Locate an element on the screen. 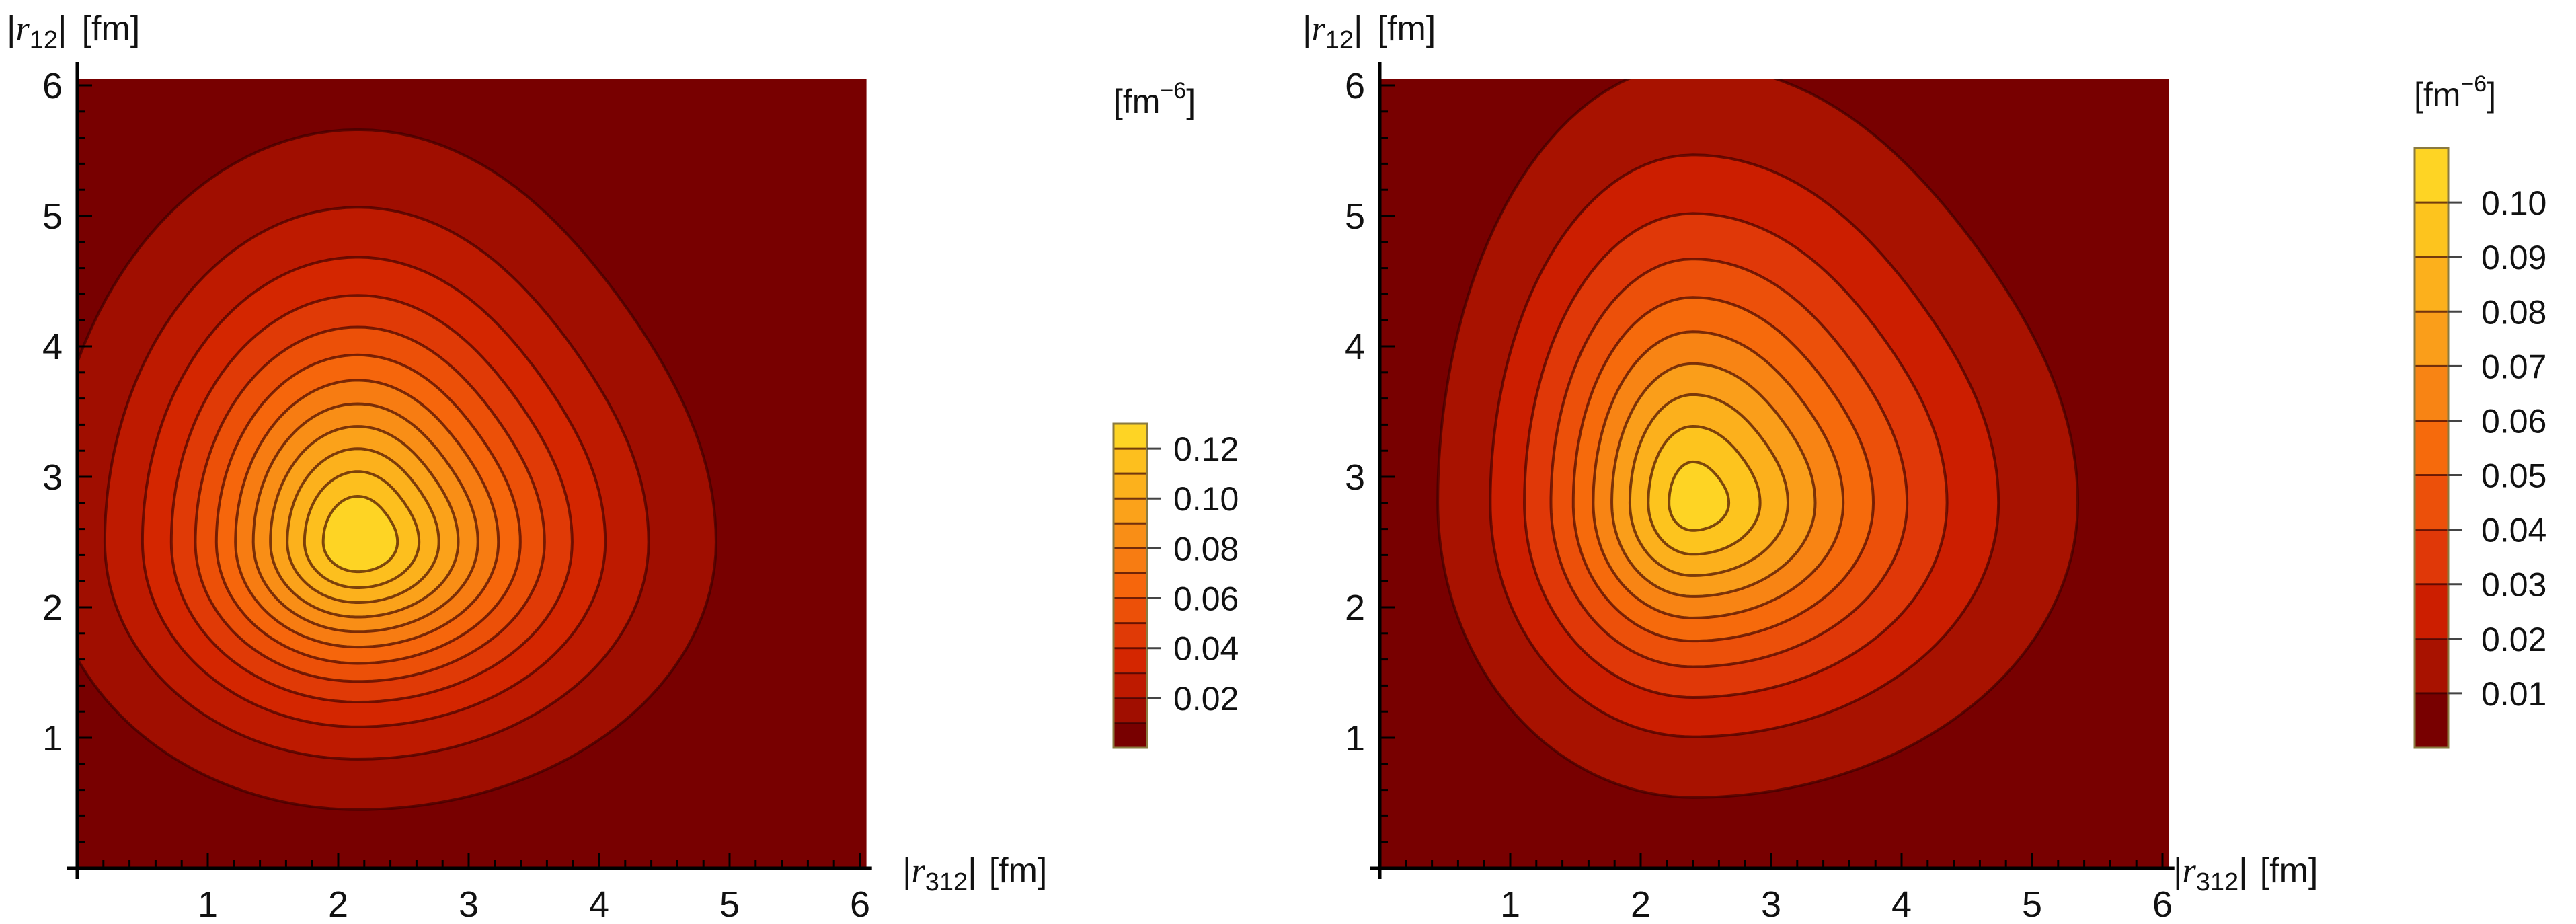 This screenshot has width=2576, height=924. colorbar-tick-label: 0.09 is located at coordinates (2513, 258).